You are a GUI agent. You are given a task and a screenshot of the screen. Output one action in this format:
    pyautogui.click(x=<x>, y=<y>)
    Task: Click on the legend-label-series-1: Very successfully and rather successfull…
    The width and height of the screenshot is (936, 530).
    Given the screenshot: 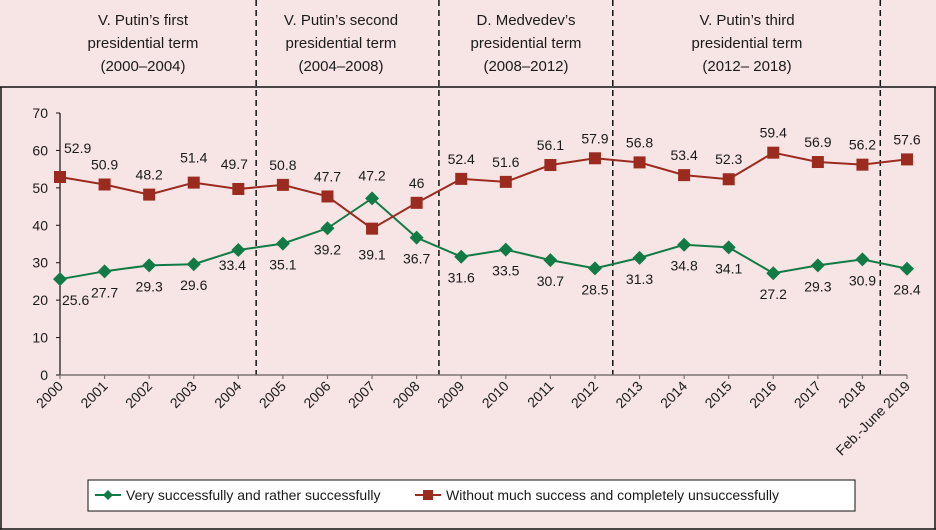 What is the action you would take?
    pyautogui.click(x=253, y=495)
    